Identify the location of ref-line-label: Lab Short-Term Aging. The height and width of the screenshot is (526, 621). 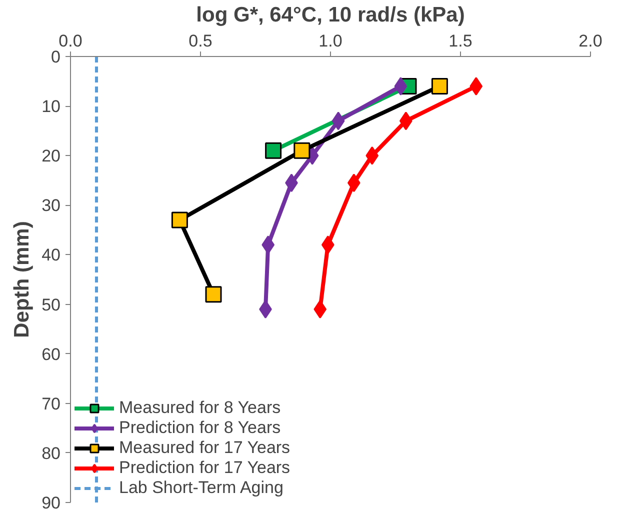
(201, 488).